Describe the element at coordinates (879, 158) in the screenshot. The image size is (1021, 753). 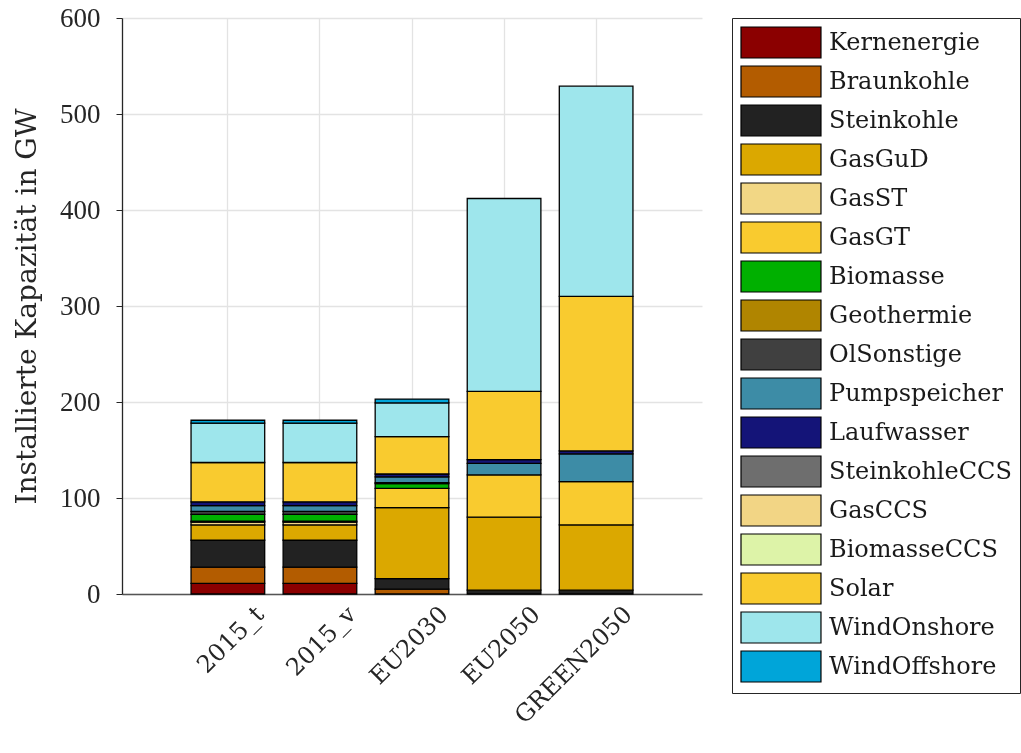
I see `legend-label: GasGuD` at that location.